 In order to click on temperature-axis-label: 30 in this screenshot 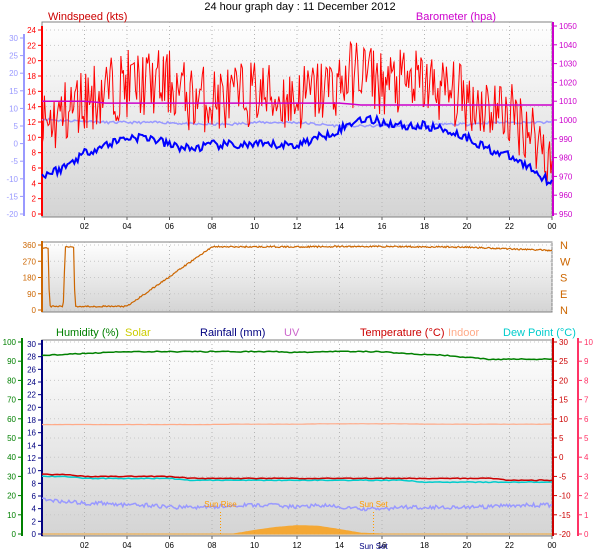, I will do `click(563, 342)`.